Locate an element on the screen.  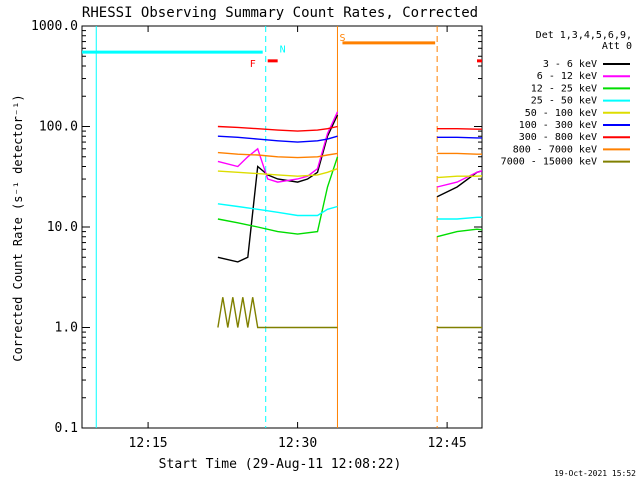
y-axis-label: Corrected Count Rate (s⁻¹ detector⁻¹) is located at coordinates (18, 227).